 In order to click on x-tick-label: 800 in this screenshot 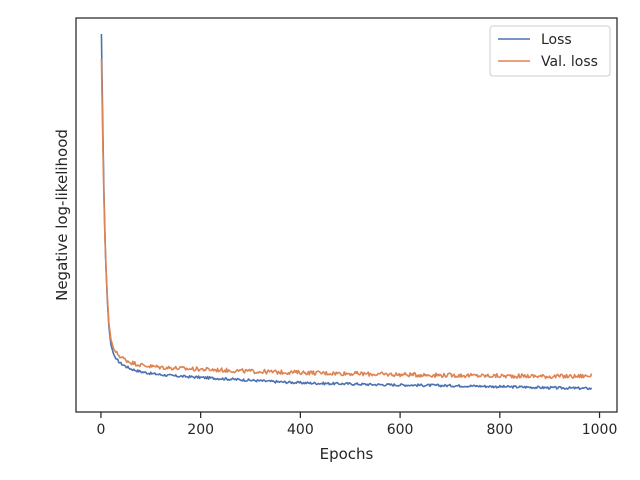, I will do `click(499, 430)`.